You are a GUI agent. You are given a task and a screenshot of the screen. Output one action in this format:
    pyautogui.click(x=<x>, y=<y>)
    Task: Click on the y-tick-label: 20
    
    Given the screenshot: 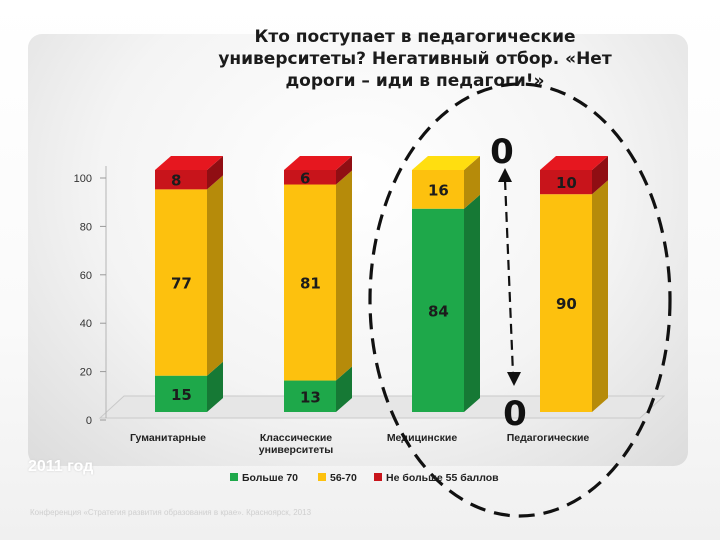 What is the action you would take?
    pyautogui.click(x=86, y=373)
    